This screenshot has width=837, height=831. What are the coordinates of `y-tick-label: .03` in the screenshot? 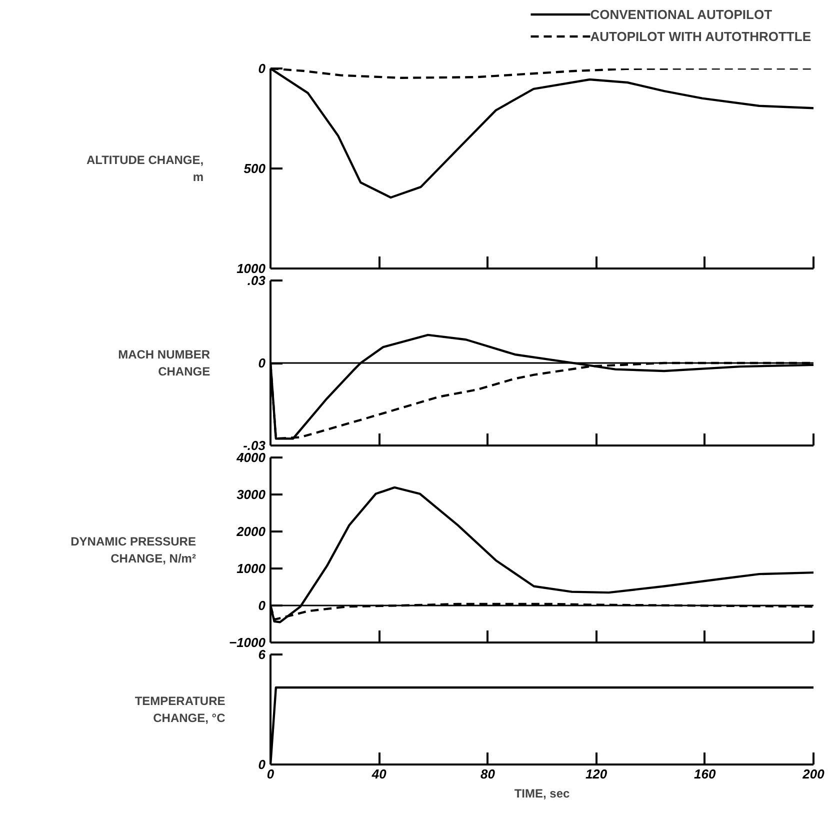 It's located at (256, 280).